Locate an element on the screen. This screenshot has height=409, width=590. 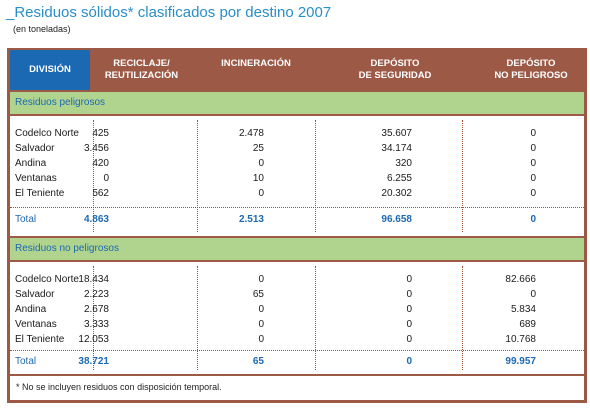
section-band-peligrosos: Residuos peligrosos is located at coordinates (297, 103).